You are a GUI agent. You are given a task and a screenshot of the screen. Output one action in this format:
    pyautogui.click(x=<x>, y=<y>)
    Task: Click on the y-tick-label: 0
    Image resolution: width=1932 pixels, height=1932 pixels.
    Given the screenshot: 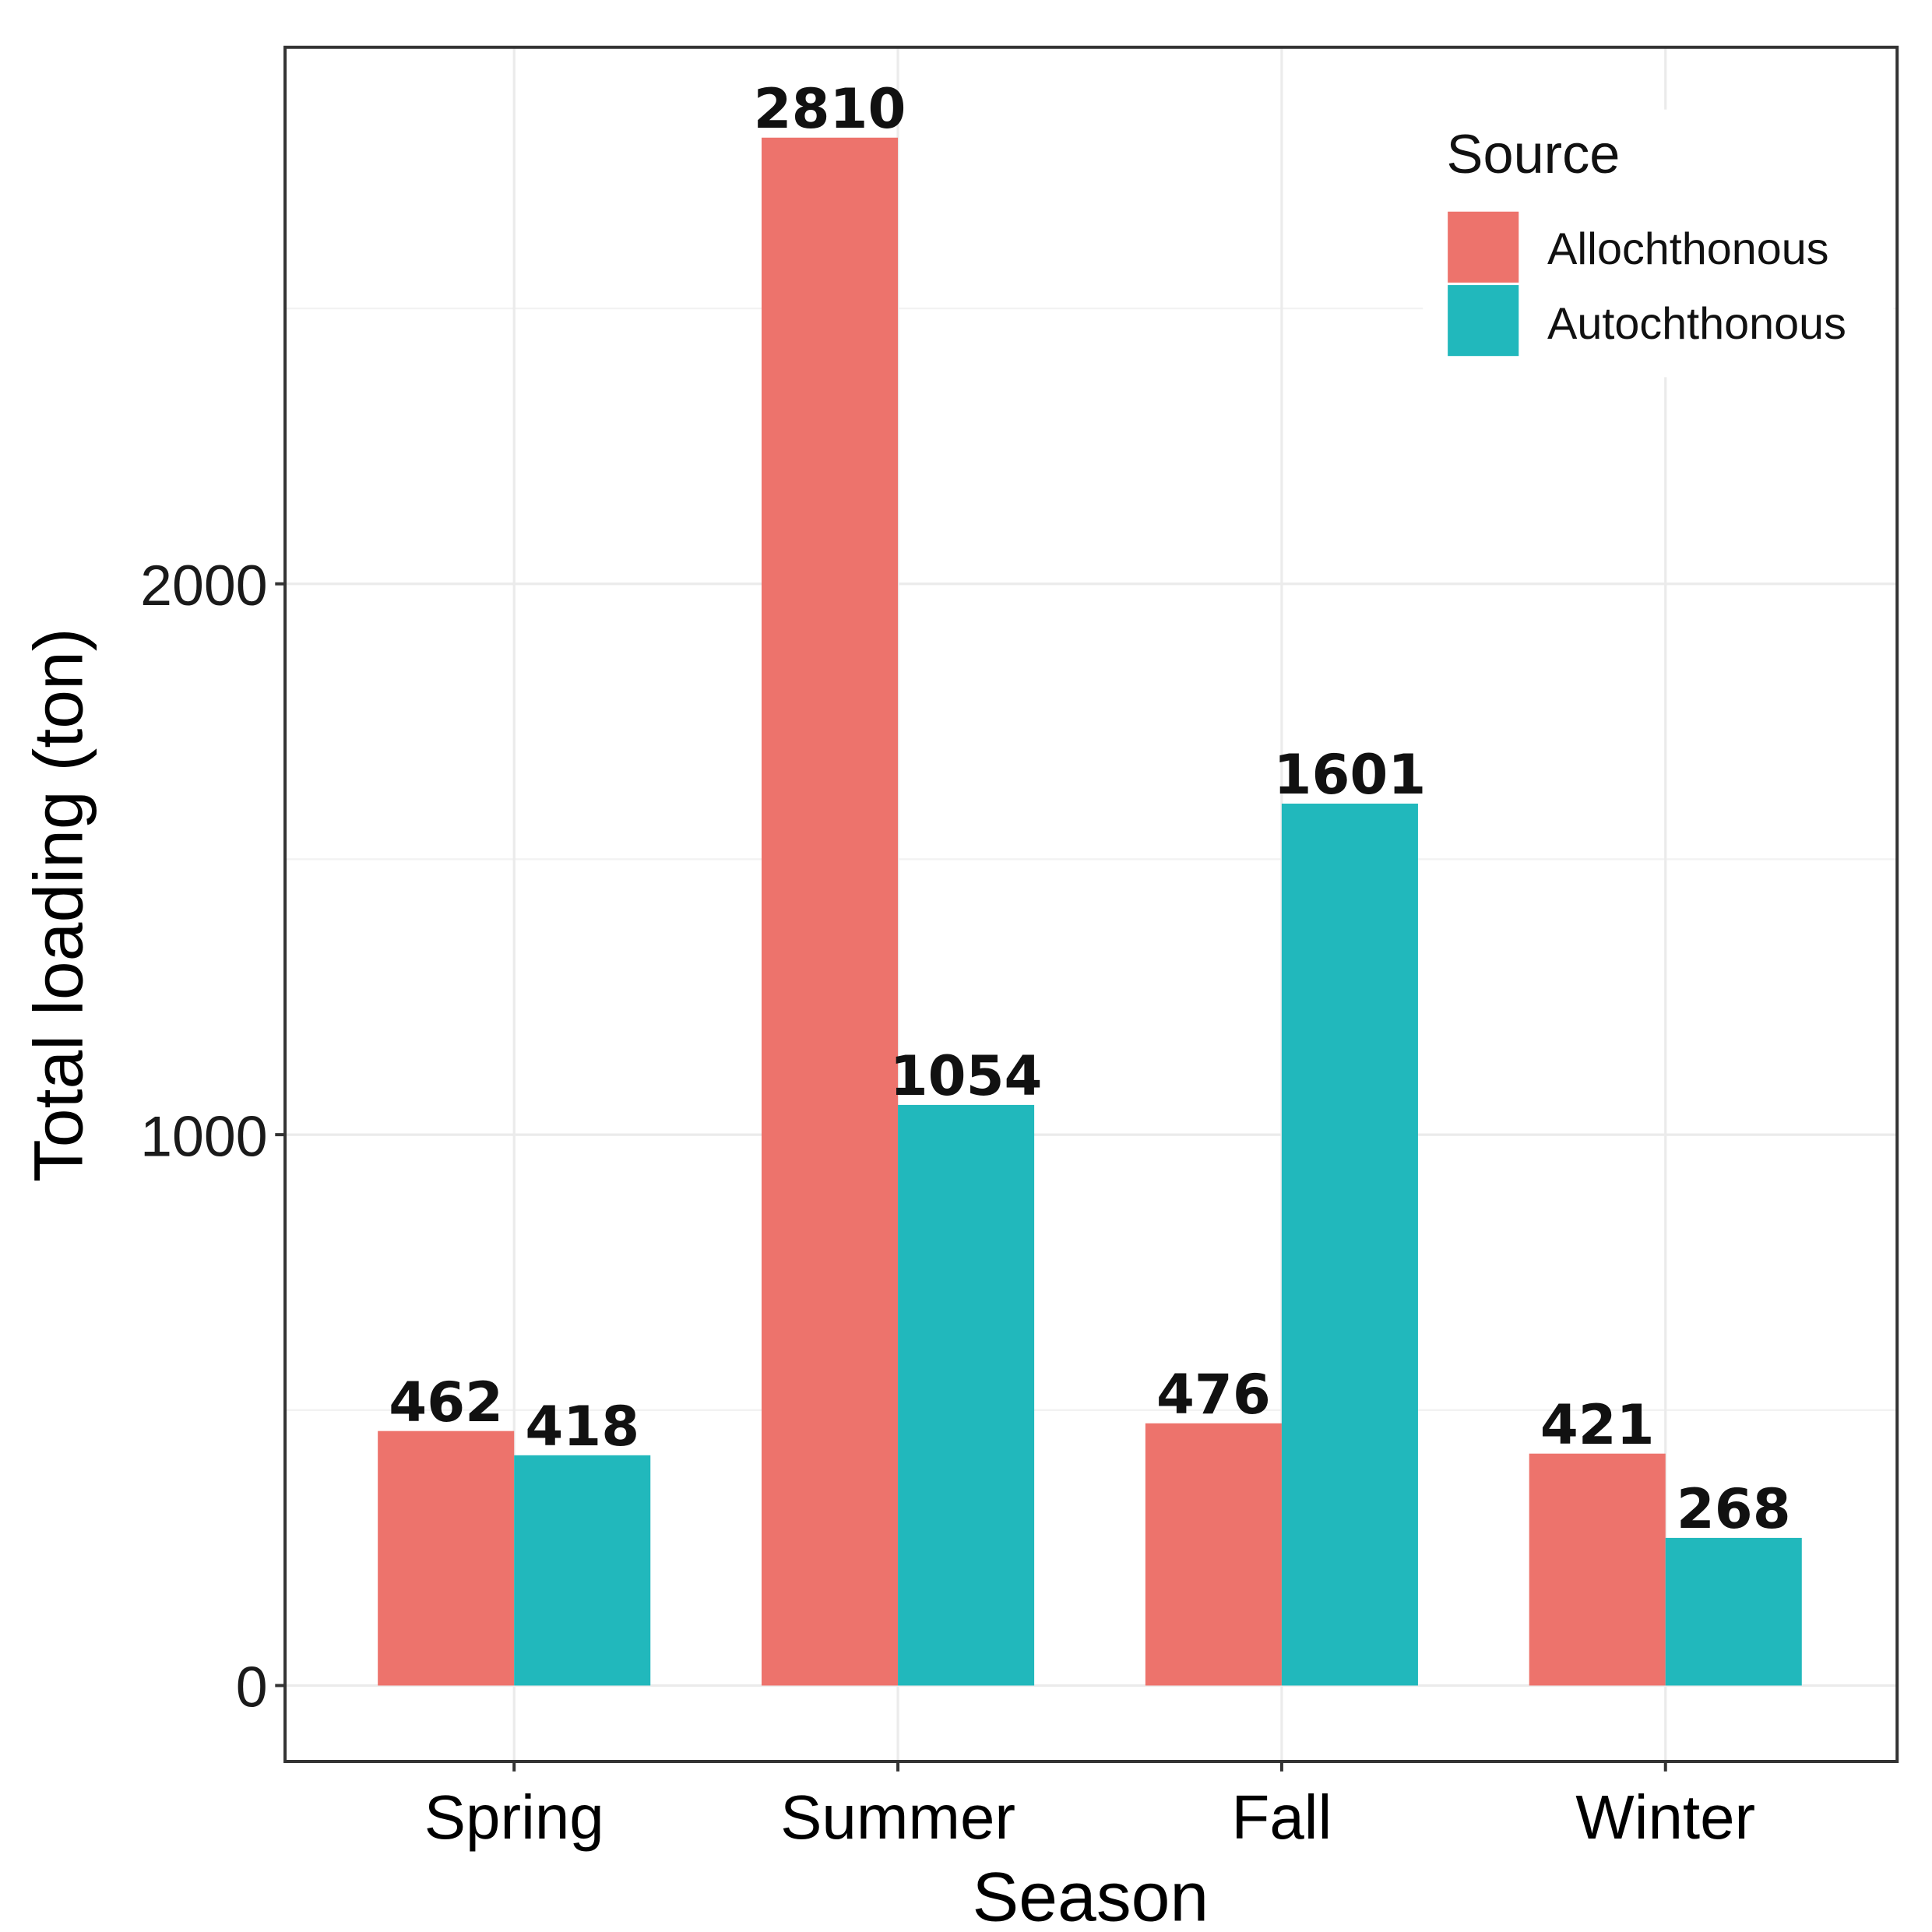 What is the action you would take?
    pyautogui.click(x=252, y=1687)
    